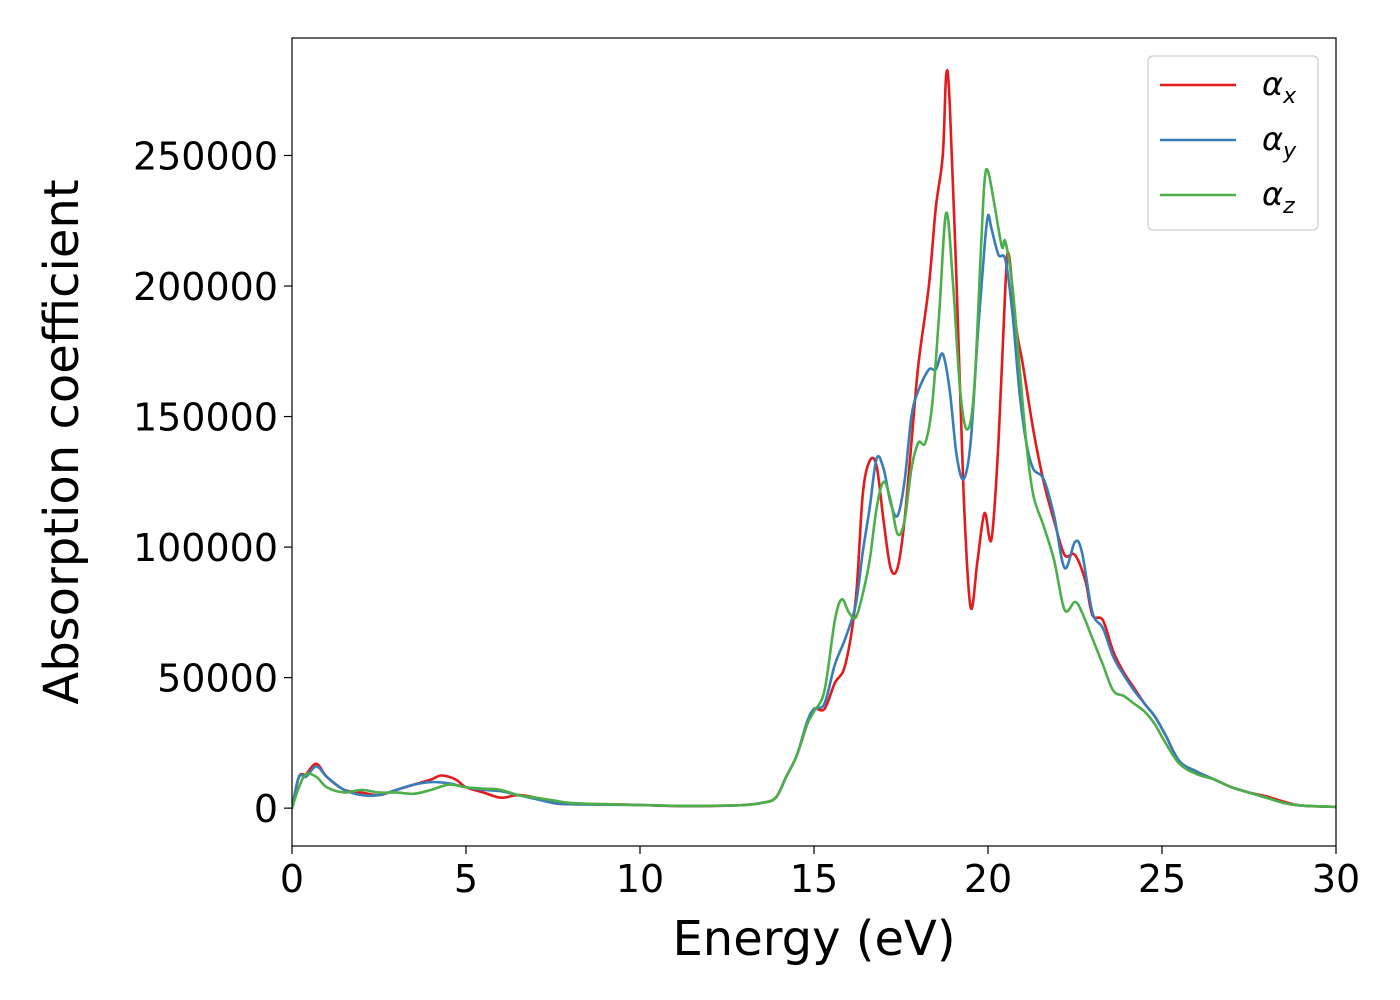 Image resolution: width=1400 pixels, height=1000 pixels. Describe the element at coordinates (813, 939) in the screenshot. I see `x-axis-label: Energy (eV)` at that location.